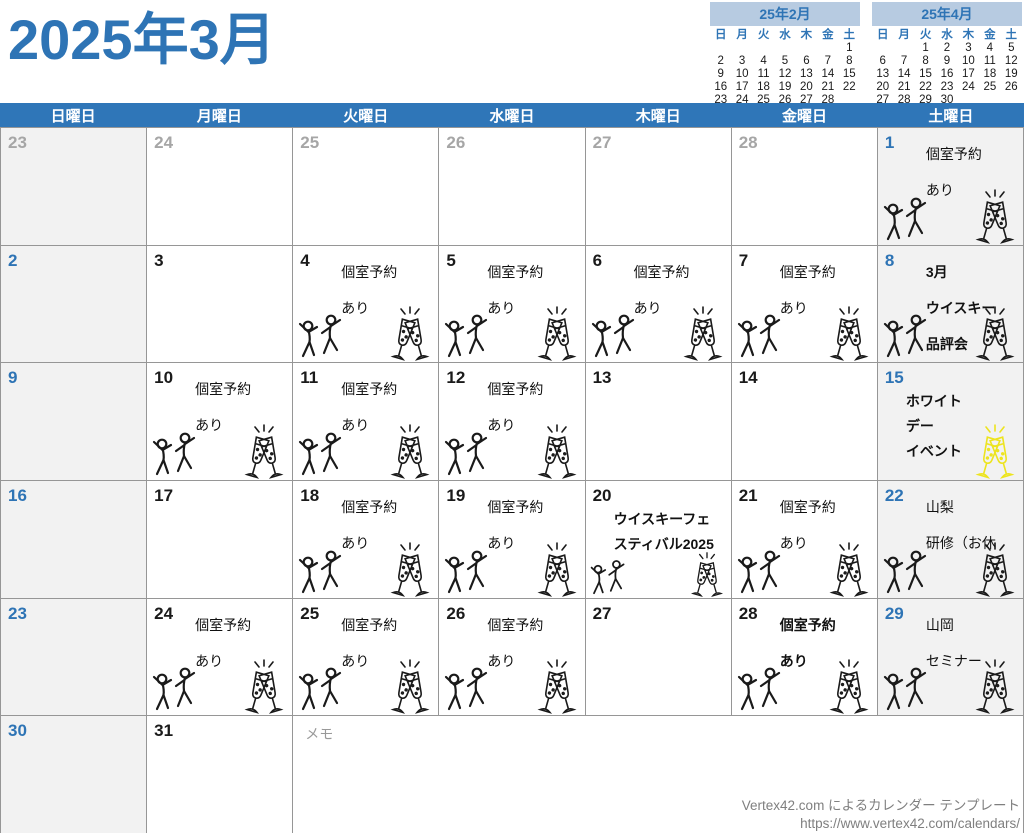 The image size is (1024, 833). What do you see at coordinates (949, 521) in the screenshot?
I see `event-text: 山梨 研修（お休` at bounding box center [949, 521].